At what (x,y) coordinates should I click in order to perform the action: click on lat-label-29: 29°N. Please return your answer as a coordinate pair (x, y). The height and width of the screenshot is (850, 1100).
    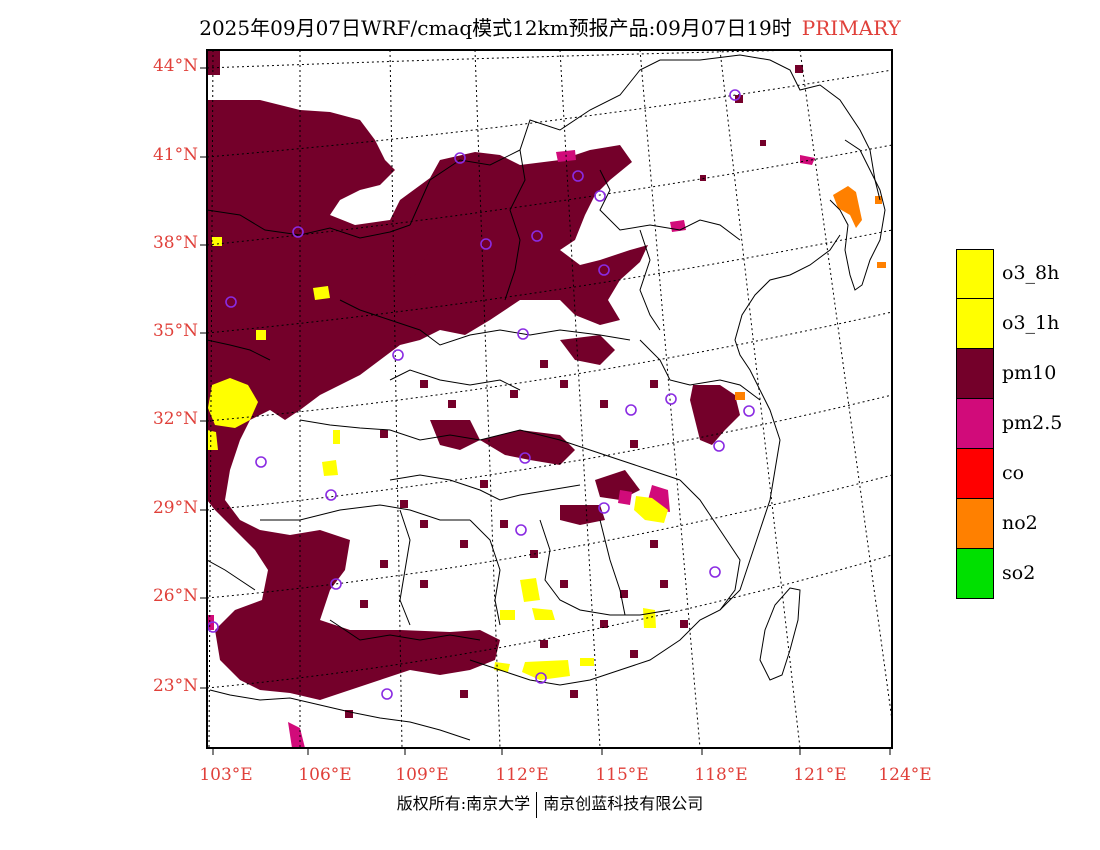
    Looking at the image, I should click on (175, 508).